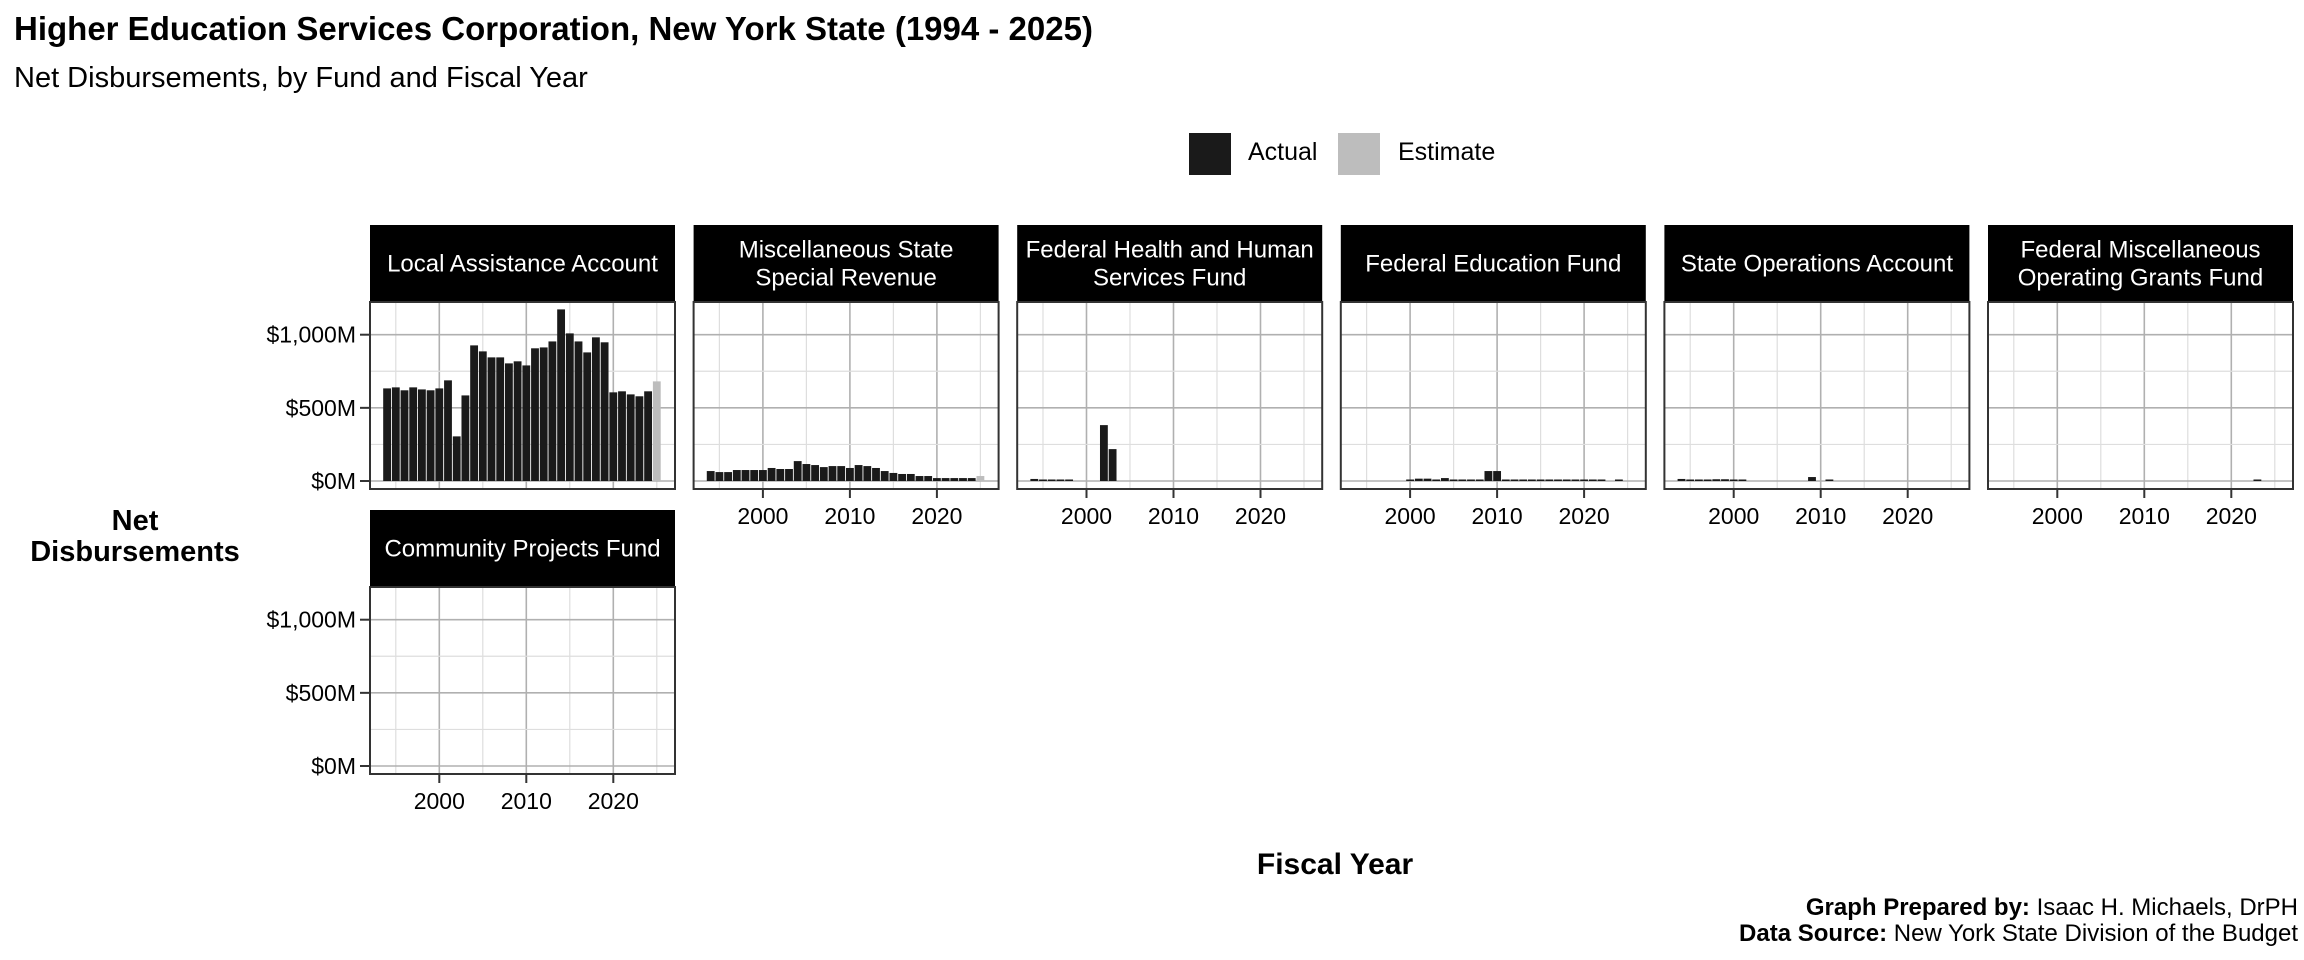 This screenshot has height=960, width=2304. I want to click on facet-strip-label: State Operations Account, so click(1817, 264).